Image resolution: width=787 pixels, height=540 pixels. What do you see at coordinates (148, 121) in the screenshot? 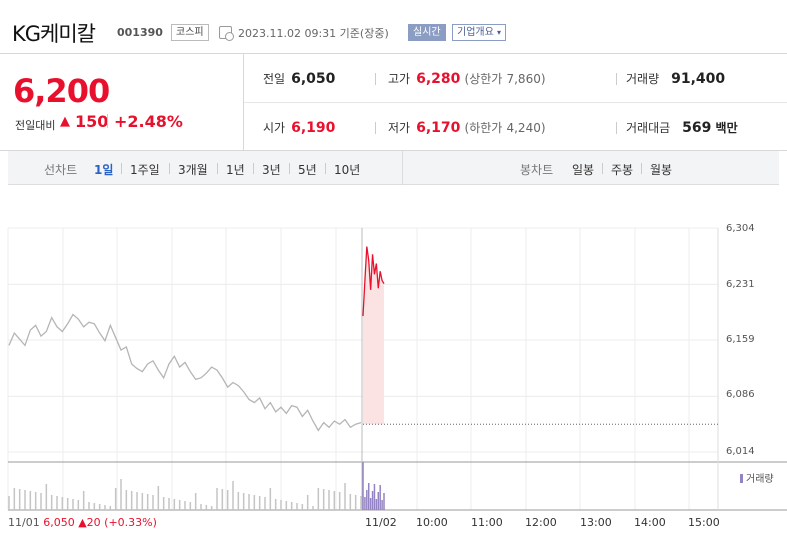
I see `change-percent: +2.48%` at bounding box center [148, 121].